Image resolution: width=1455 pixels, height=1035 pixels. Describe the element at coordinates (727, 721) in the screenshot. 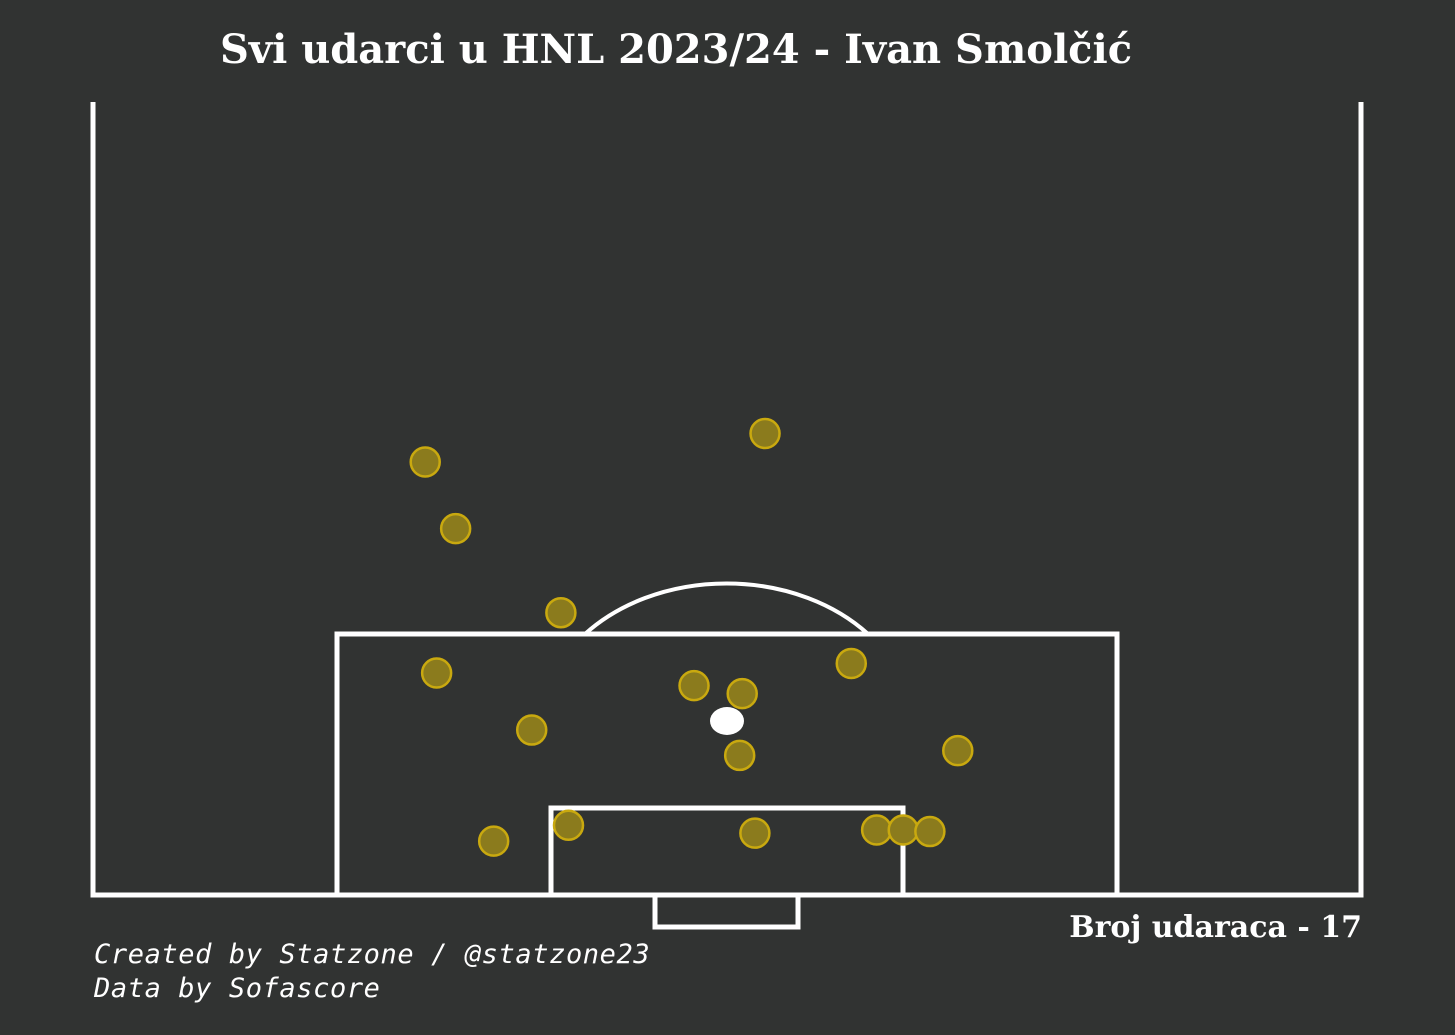

I see `penalty-spot` at that location.